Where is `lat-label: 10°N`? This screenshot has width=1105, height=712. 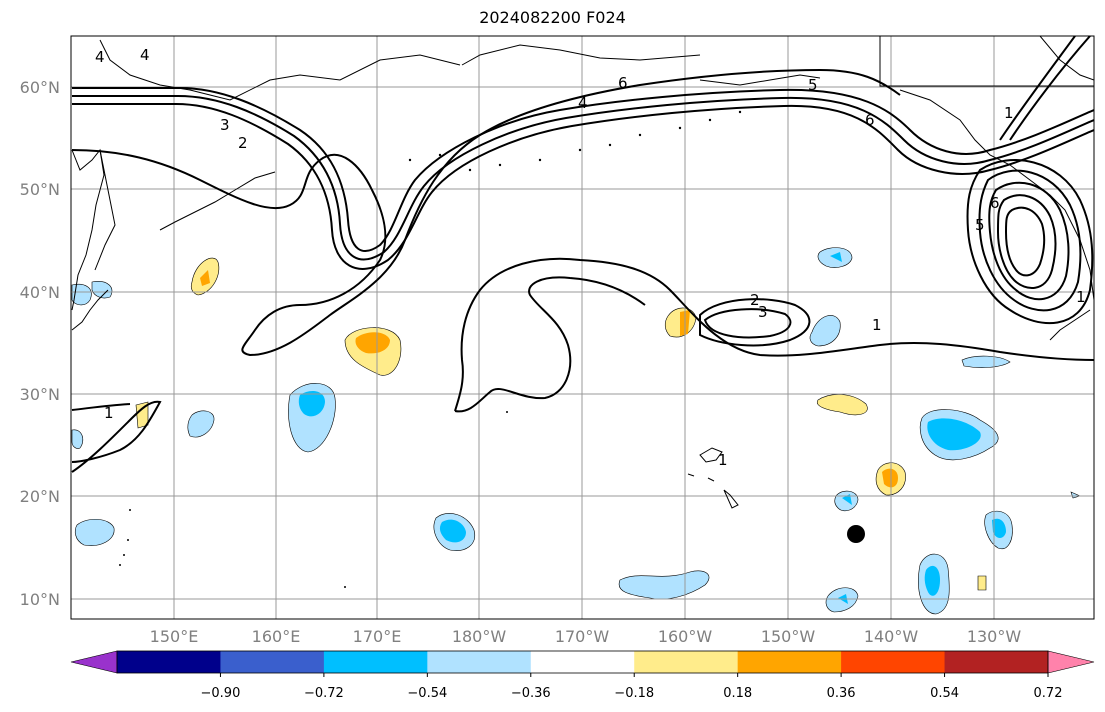
lat-label: 10°N is located at coordinates (40, 599).